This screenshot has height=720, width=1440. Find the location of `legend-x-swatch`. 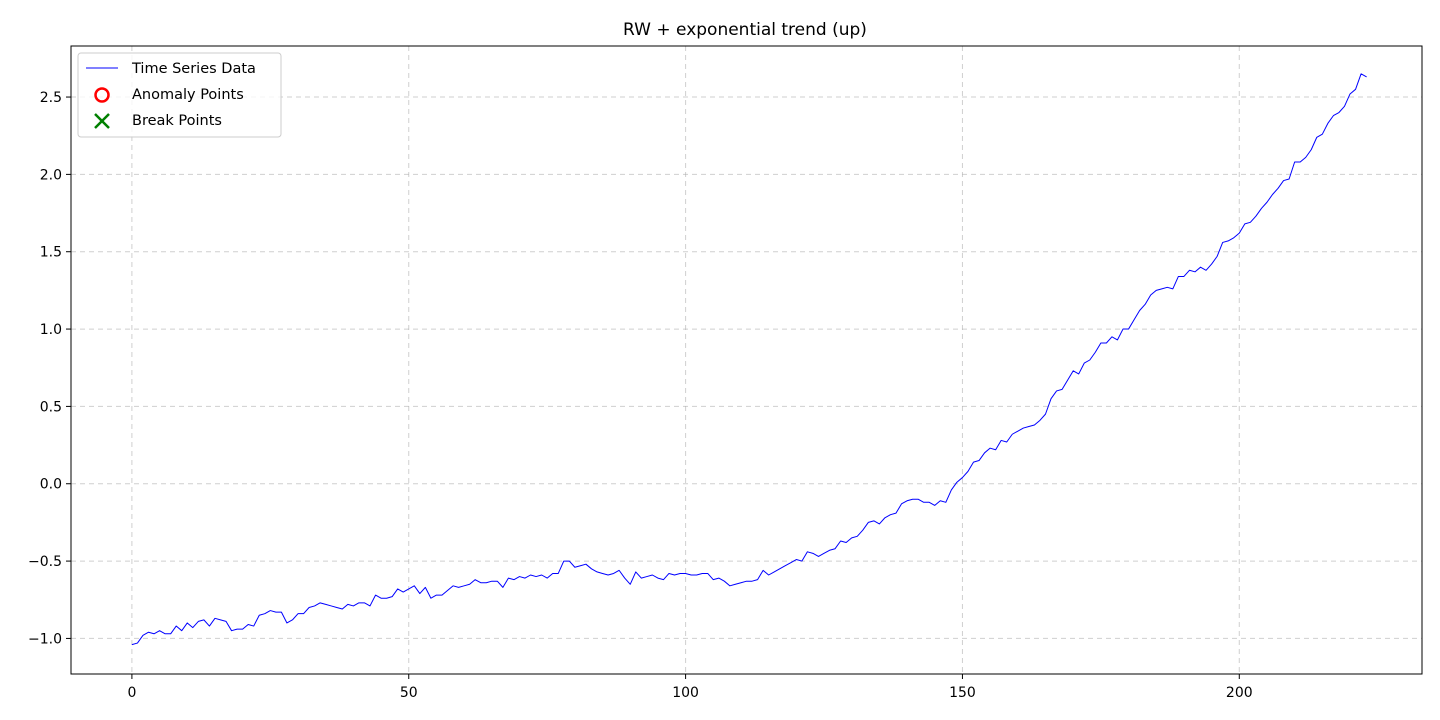

legend-x-swatch is located at coordinates (102, 121).